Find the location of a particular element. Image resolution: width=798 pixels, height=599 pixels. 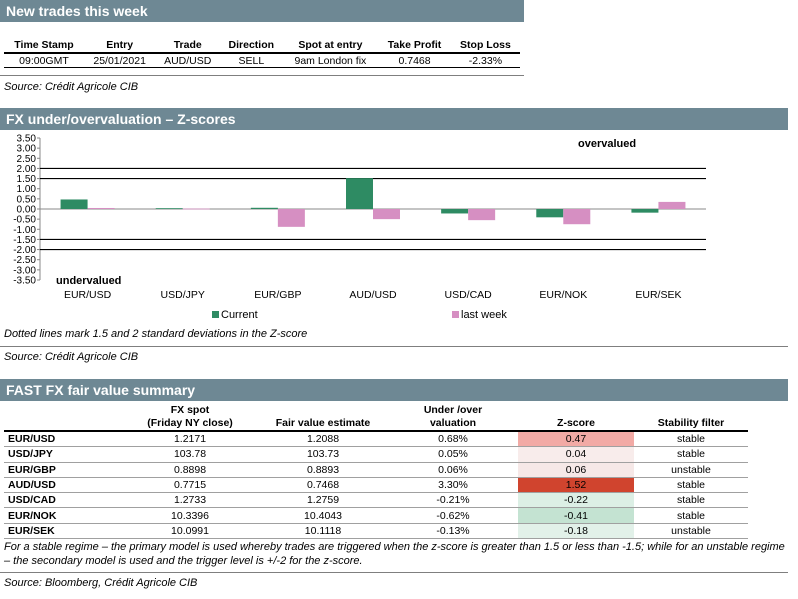

header-stability: Stability filter is located at coordinates (691, 418).